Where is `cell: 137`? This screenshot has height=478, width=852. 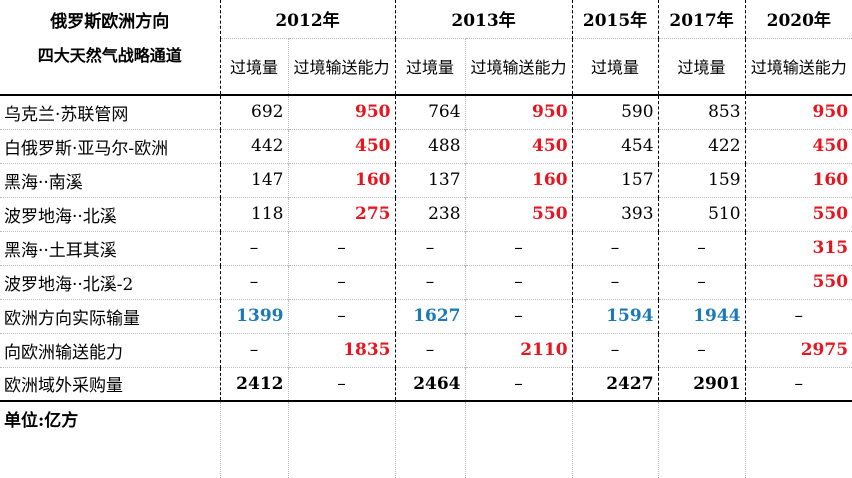 cell: 137 is located at coordinates (430, 179).